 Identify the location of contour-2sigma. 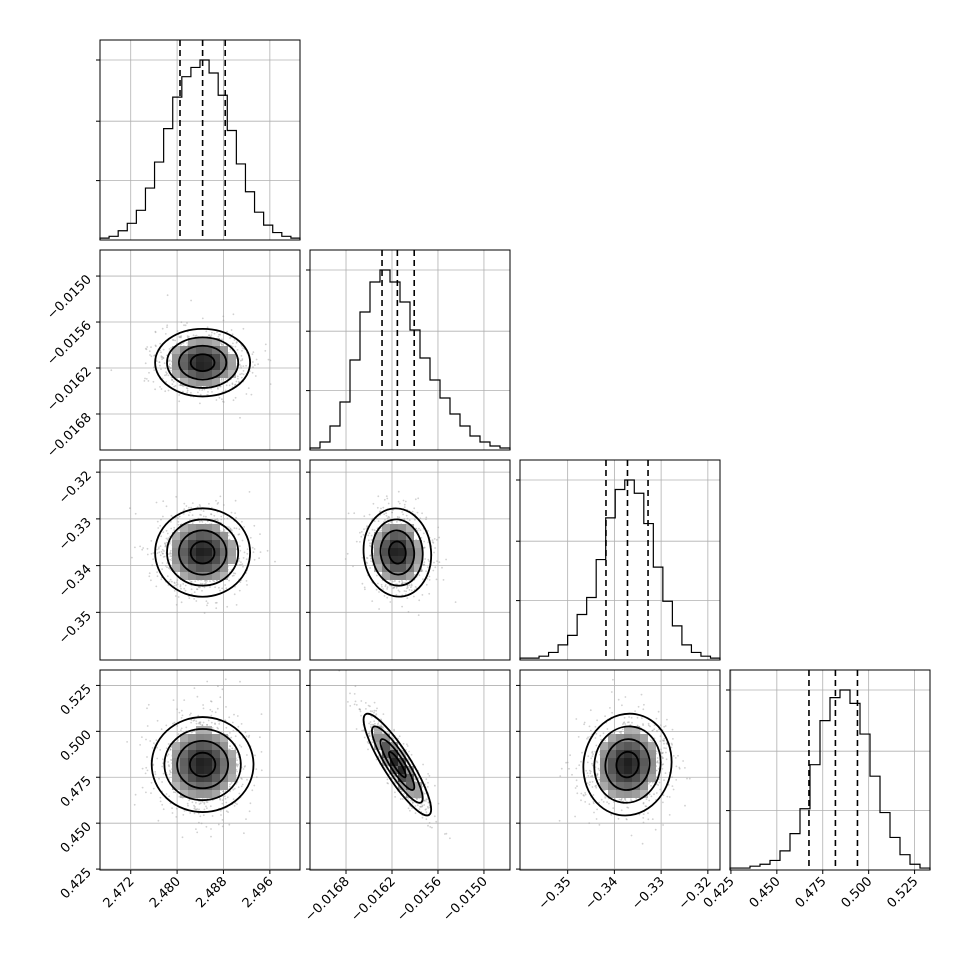
(397, 764).